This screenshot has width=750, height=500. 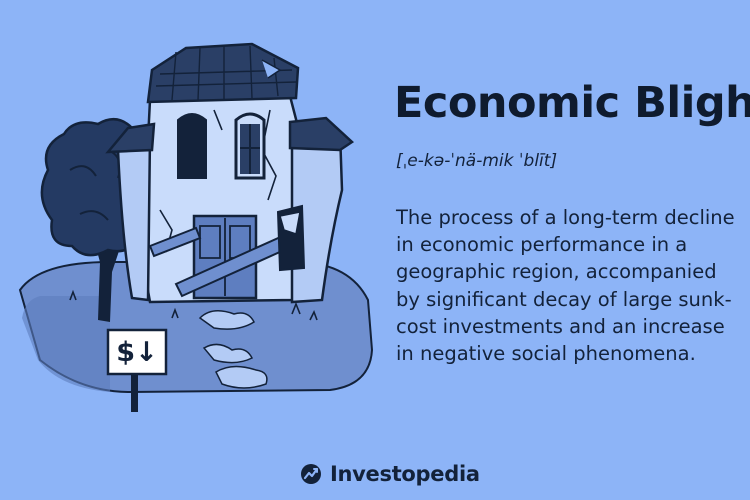 What do you see at coordinates (572, 103) in the screenshot?
I see `term-title: Economic Blight` at bounding box center [572, 103].